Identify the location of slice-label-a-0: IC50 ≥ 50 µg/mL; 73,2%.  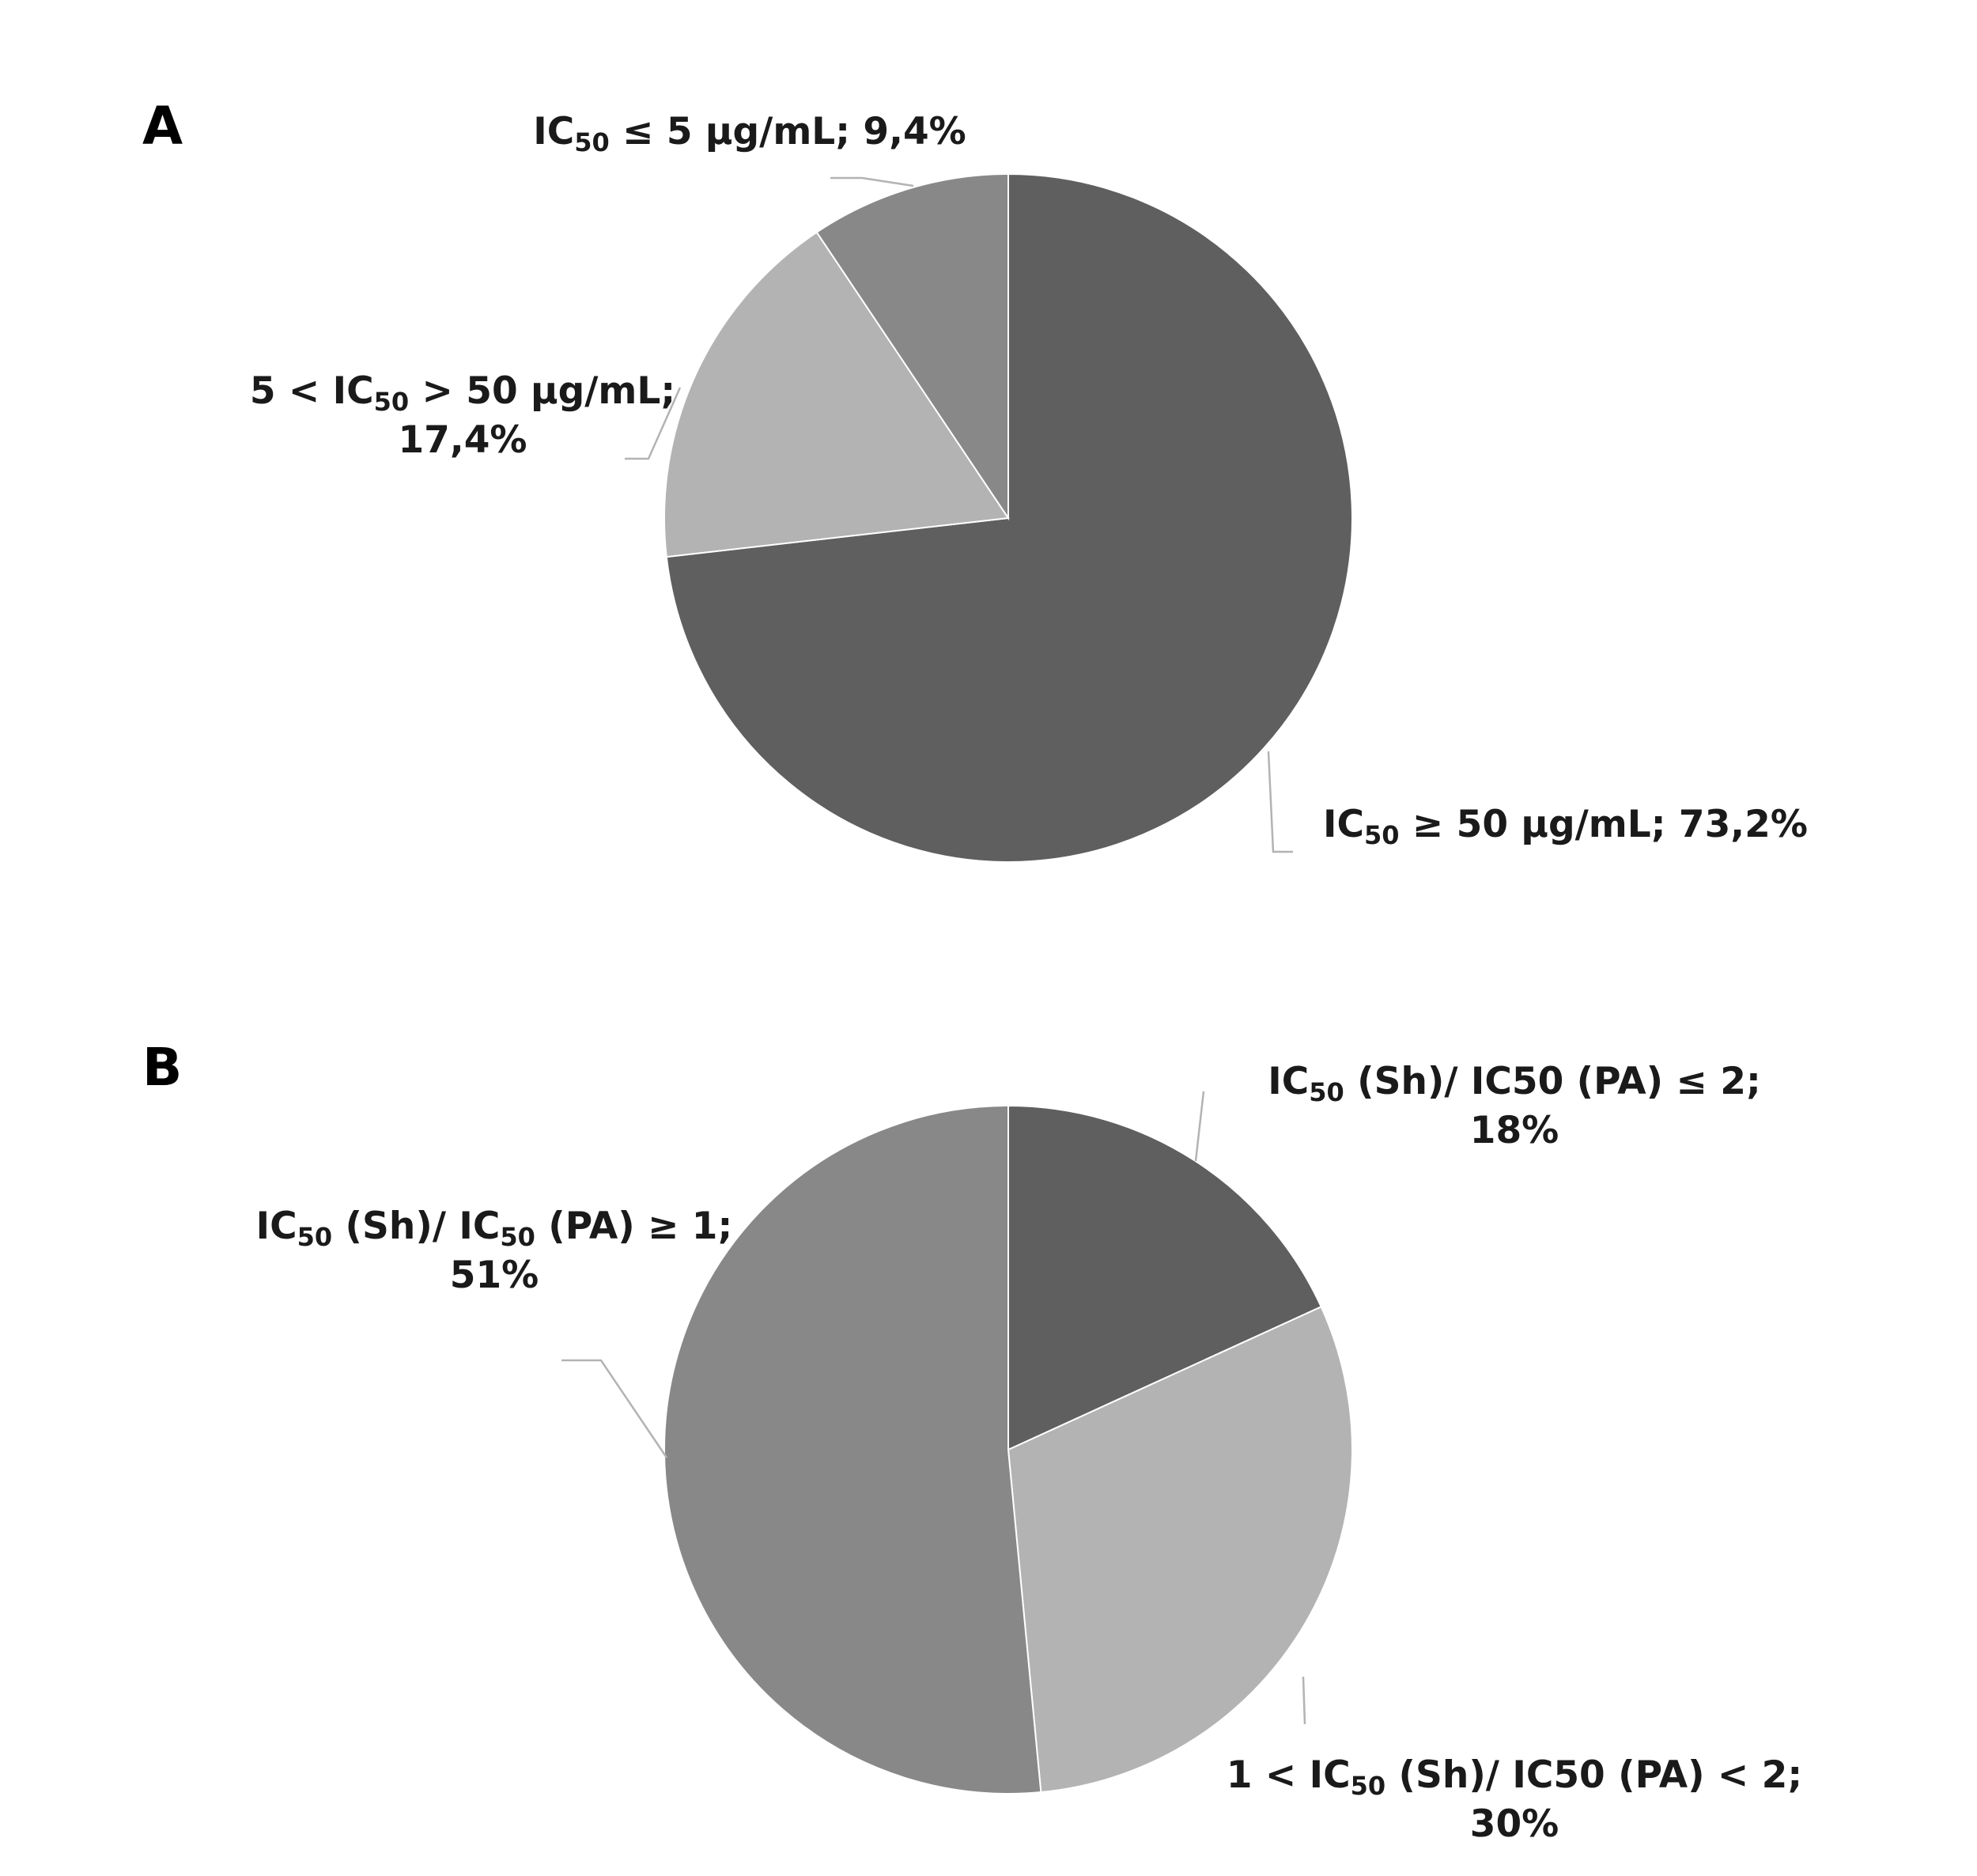
(1565, 826).